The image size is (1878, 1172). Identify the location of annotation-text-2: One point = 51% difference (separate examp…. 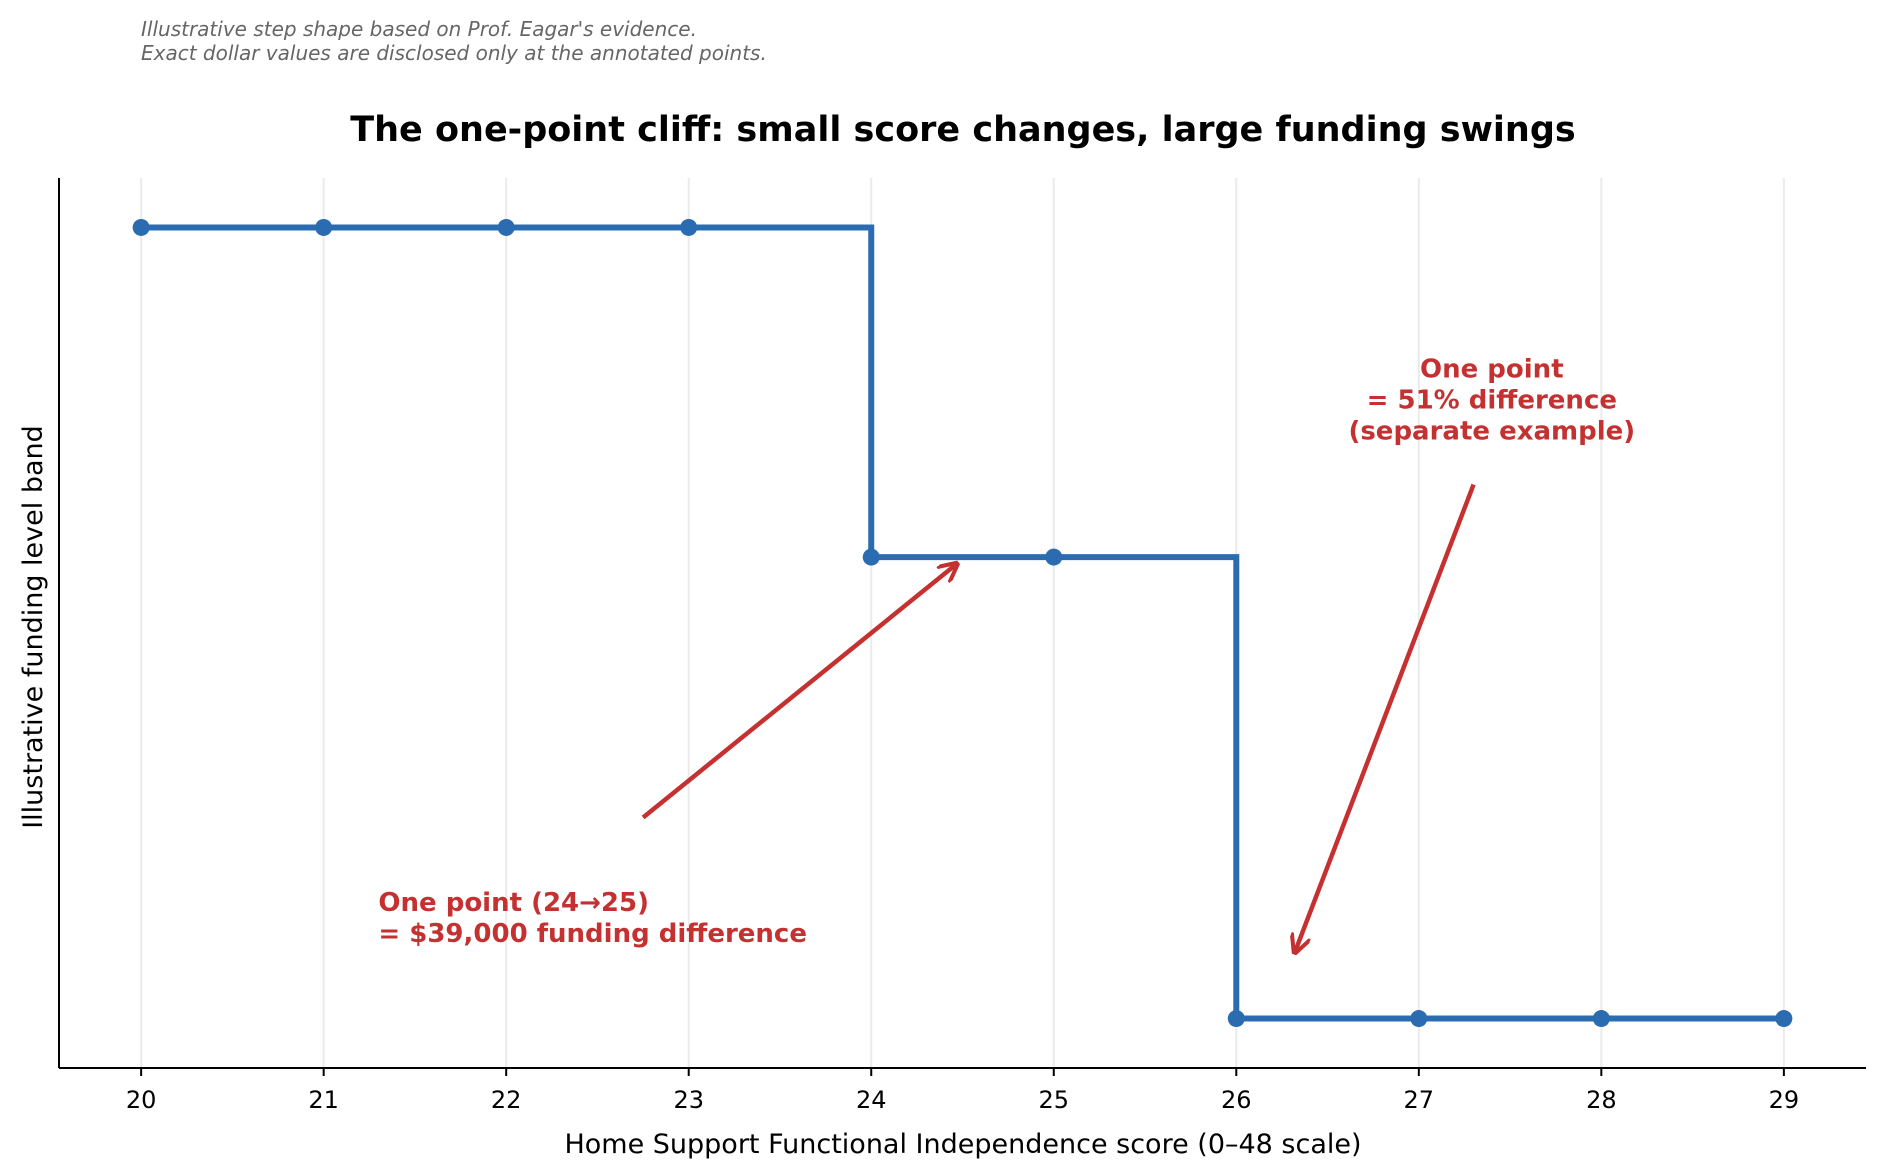
(1491, 401).